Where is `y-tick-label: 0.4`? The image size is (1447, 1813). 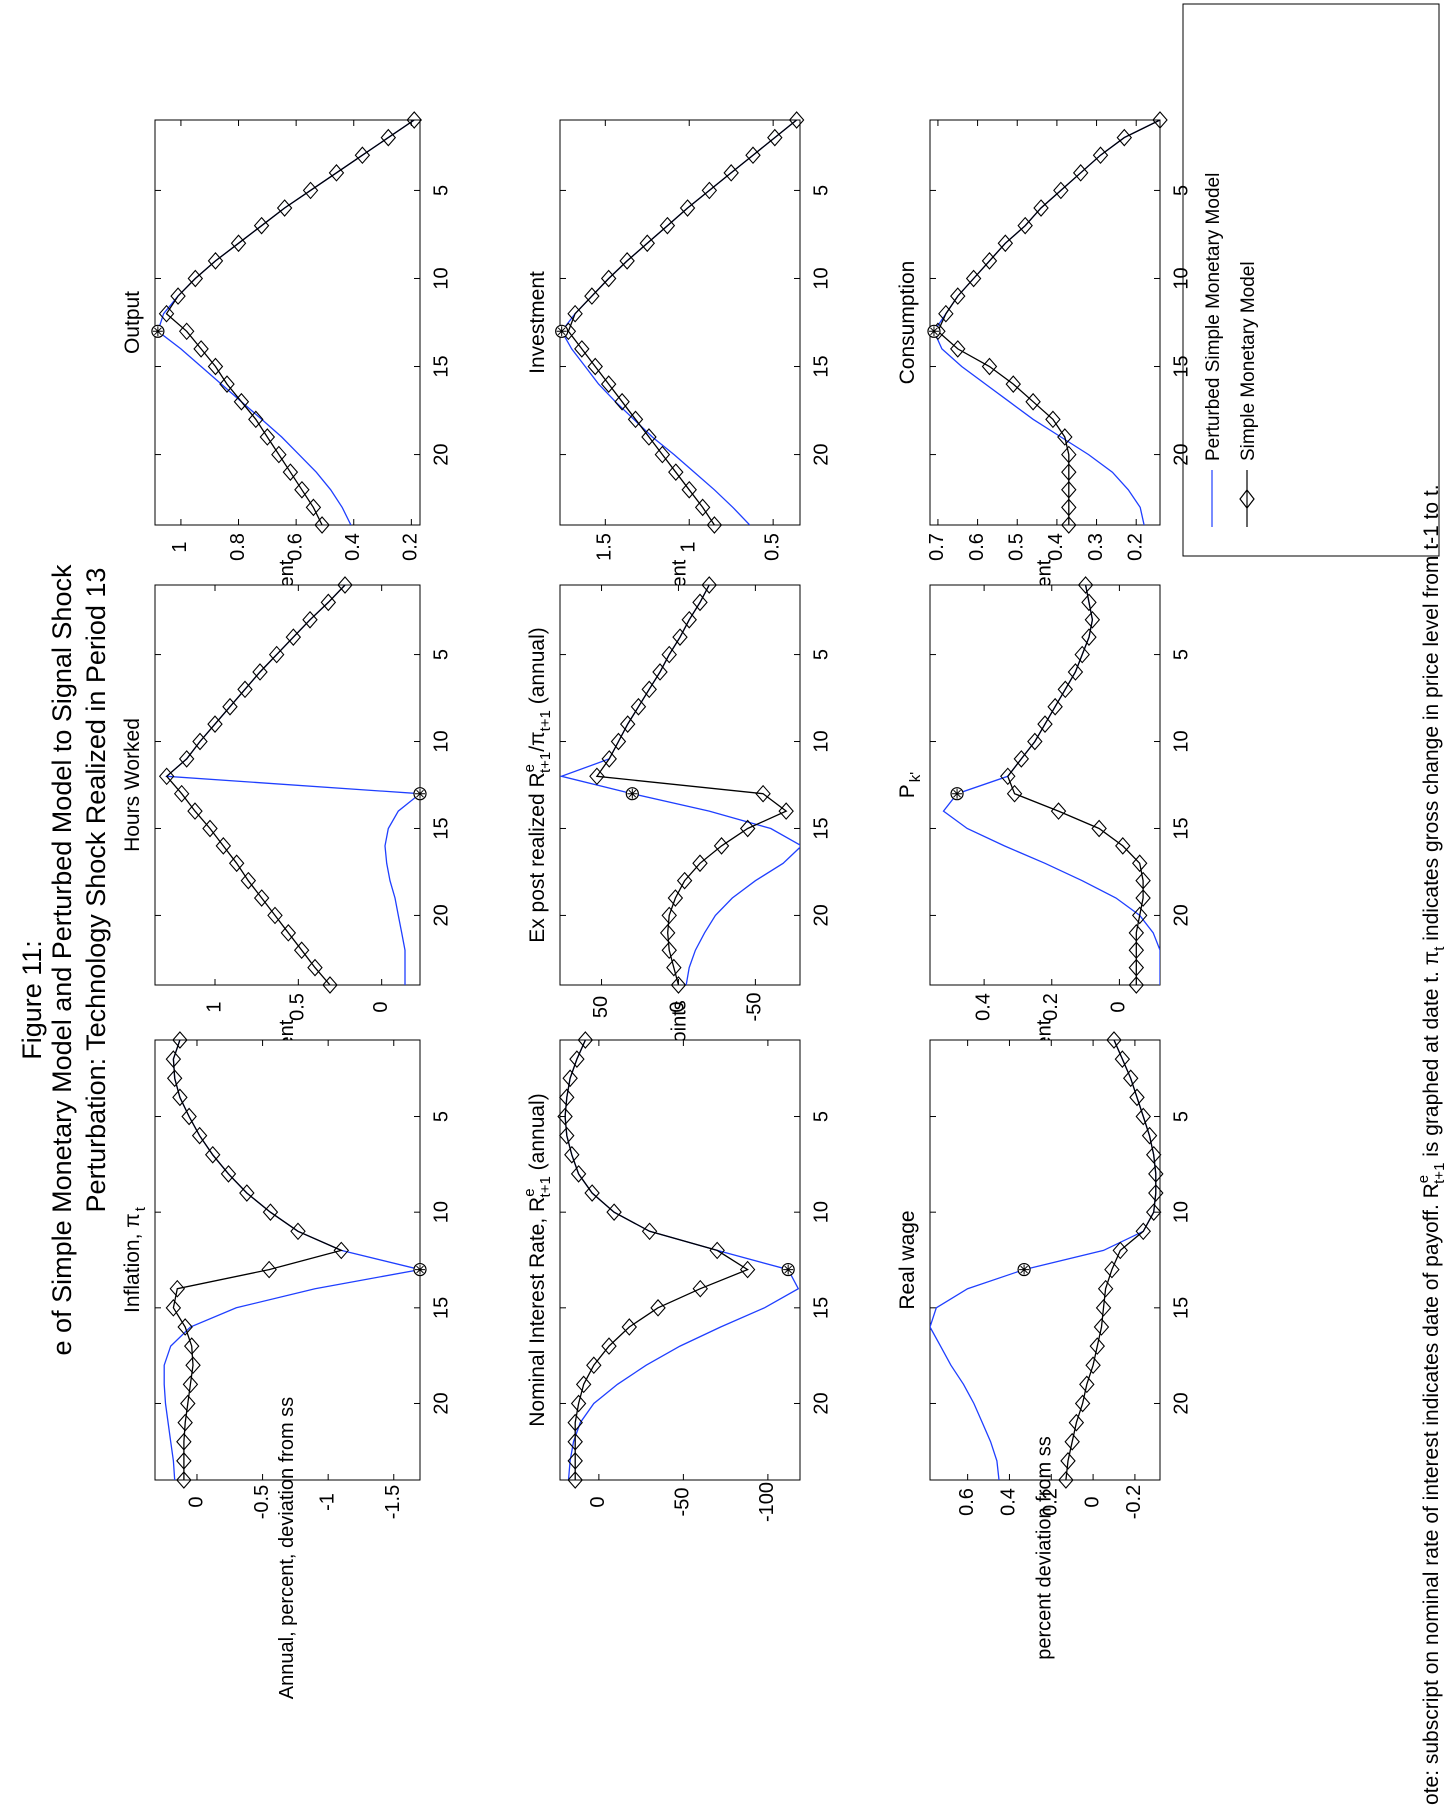 y-tick-label: 0.4 is located at coordinates (353, 547).